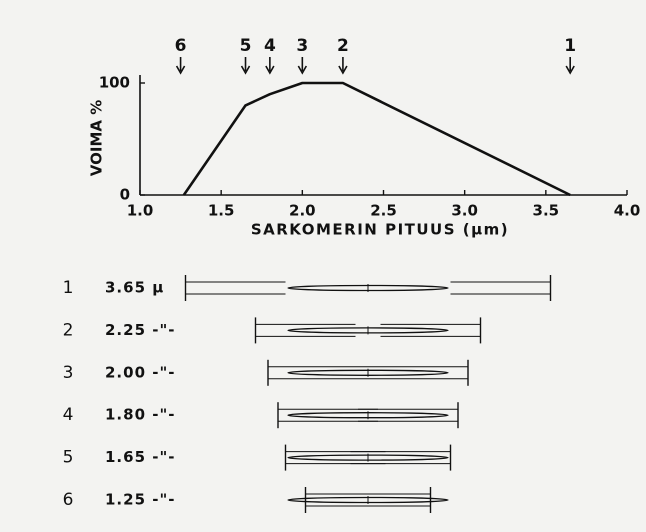  Describe the element at coordinates (140, 457) in the screenshot. I see `row-length: 1.65 -"-` at that location.